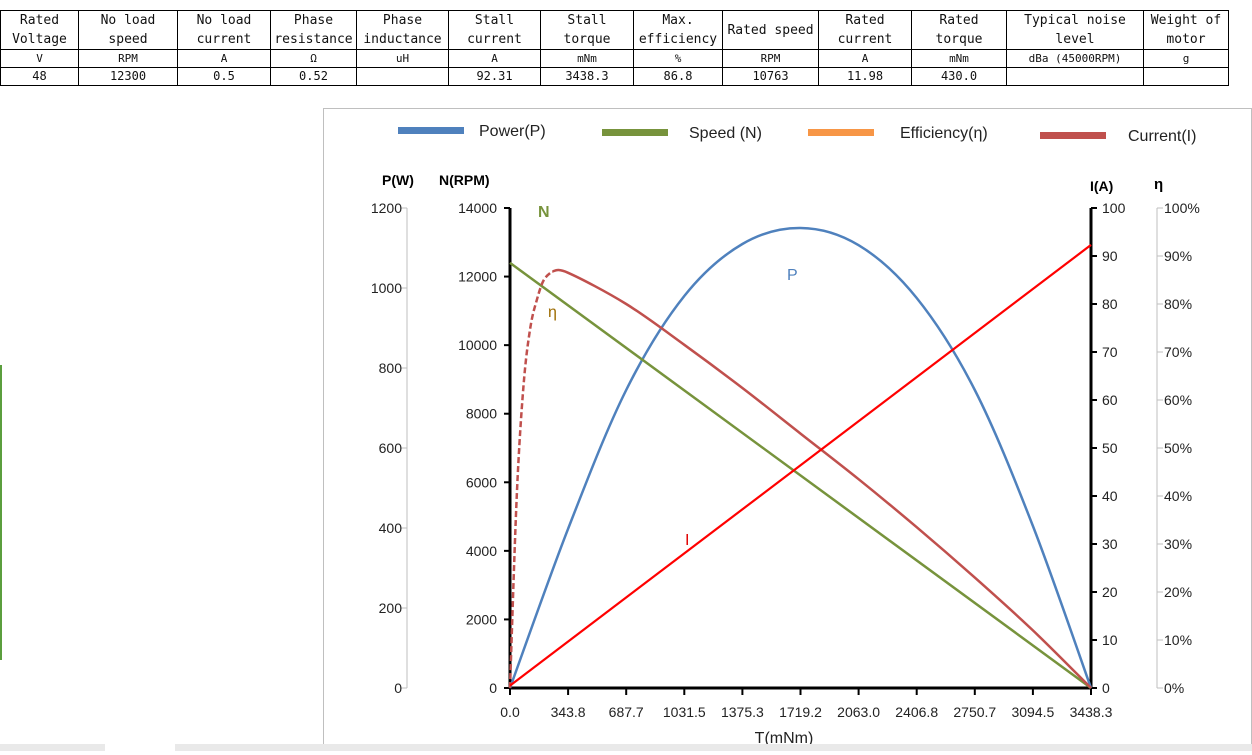 The width and height of the screenshot is (1252, 755). Describe the element at coordinates (494, 76) in the screenshot. I see `spec-value-cell: 92.31` at that location.